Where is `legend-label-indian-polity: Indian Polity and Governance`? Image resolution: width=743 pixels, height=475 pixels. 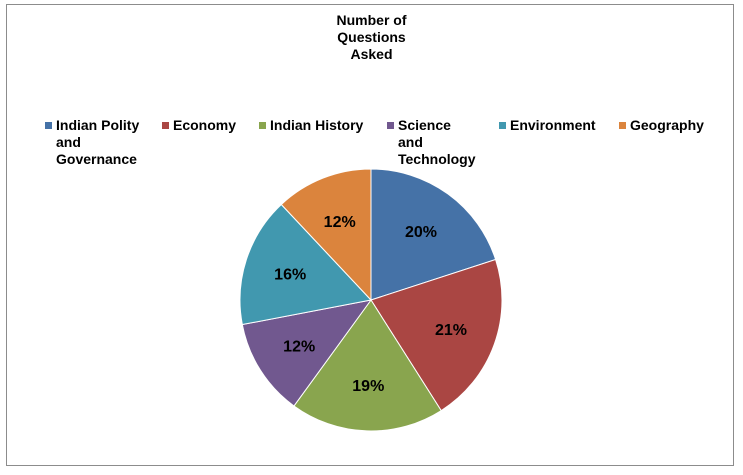
legend-label-indian-polity: Indian Polity and Governance is located at coordinates (97, 142).